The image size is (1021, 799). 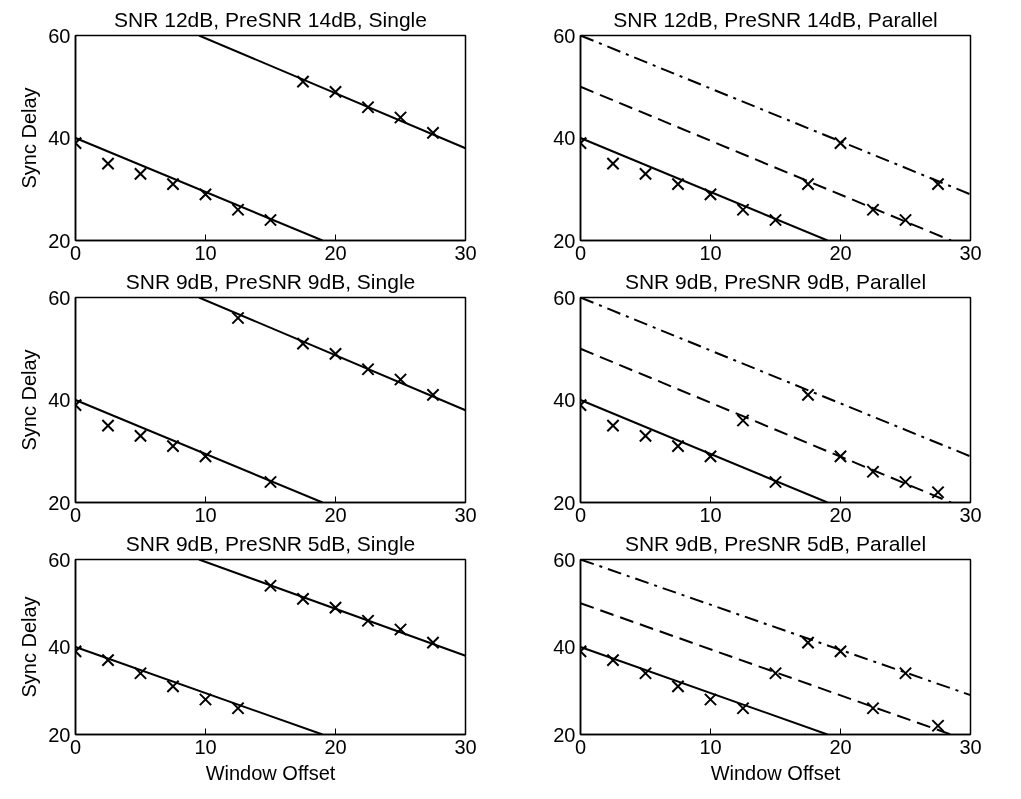 I want to click on chart-title: SNR 9dB, PreSNR 5dB, Parallel, so click(x=775, y=543).